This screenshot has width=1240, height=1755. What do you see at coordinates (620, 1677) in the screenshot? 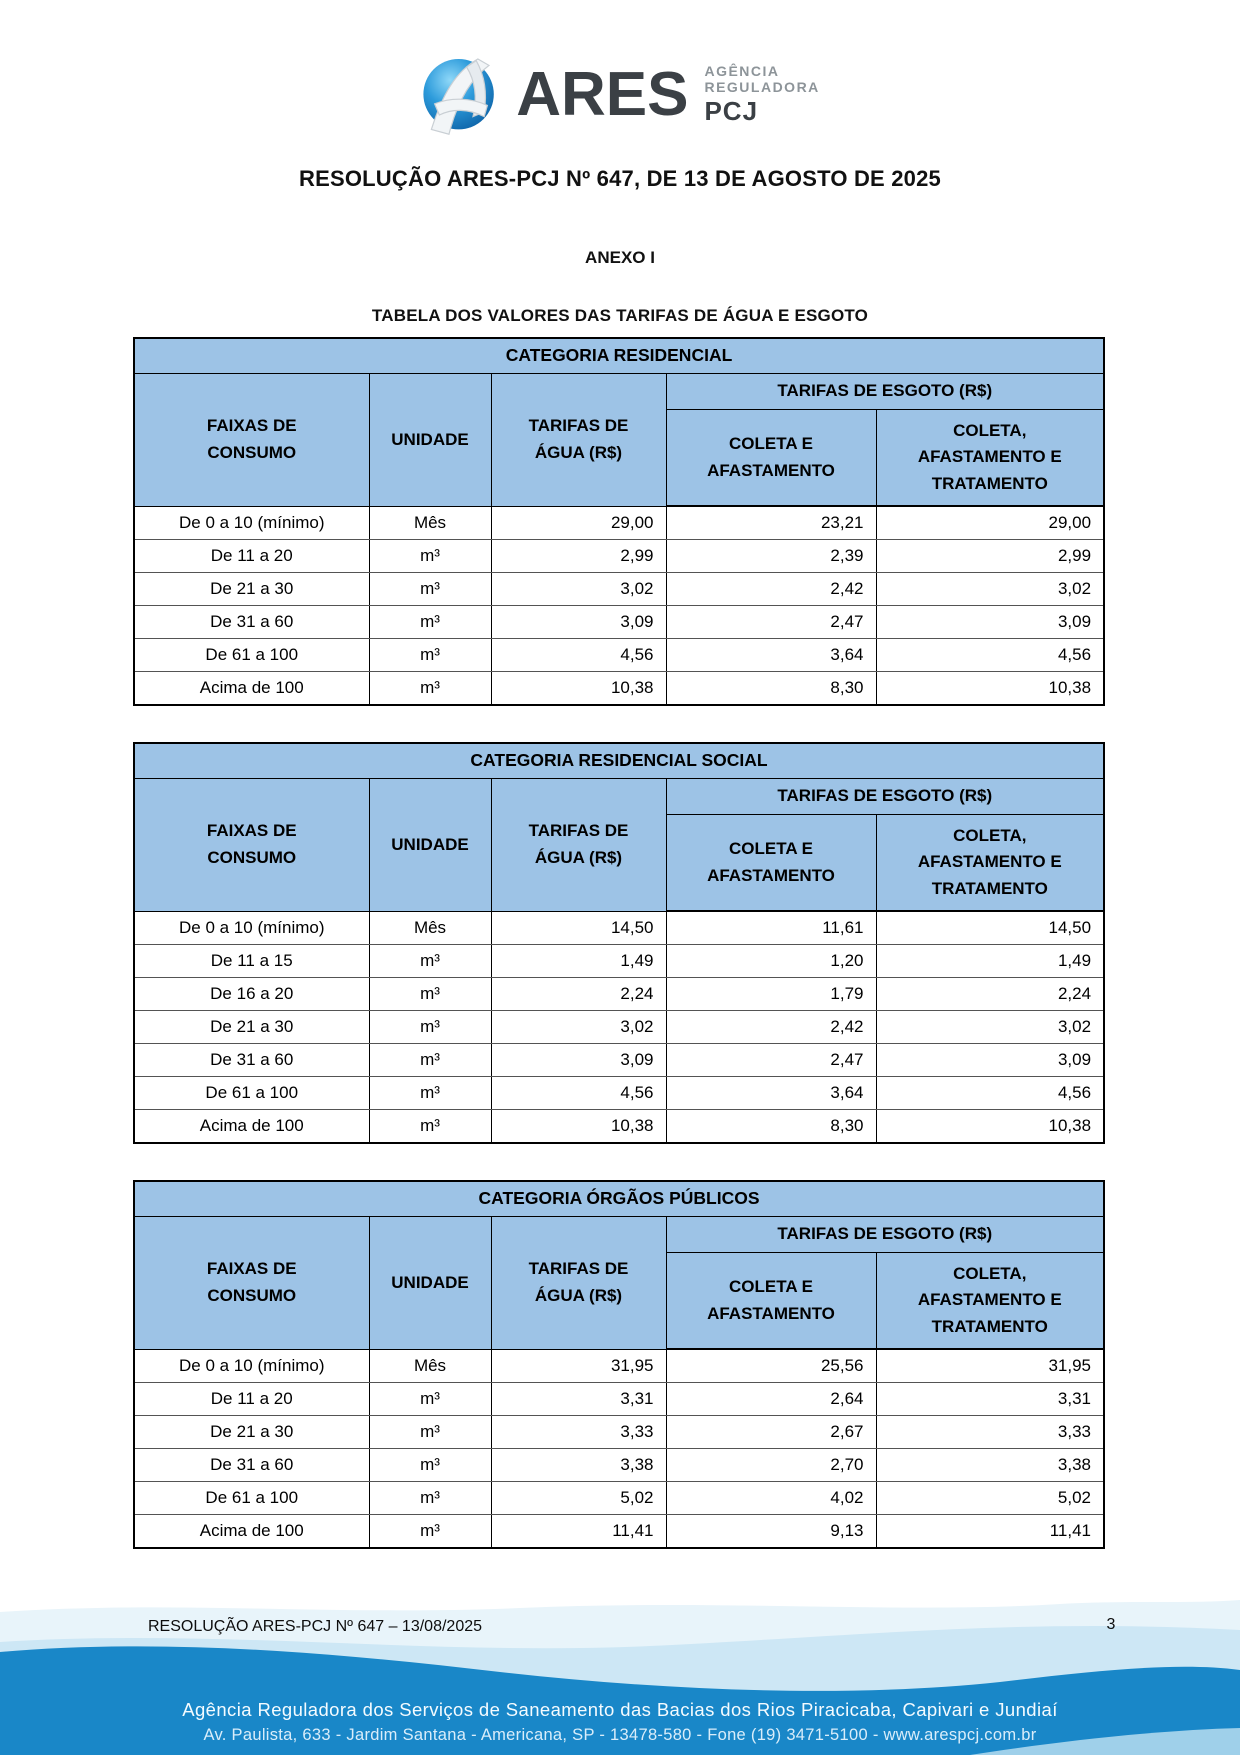
I see `footer-wave-graphic` at bounding box center [620, 1677].